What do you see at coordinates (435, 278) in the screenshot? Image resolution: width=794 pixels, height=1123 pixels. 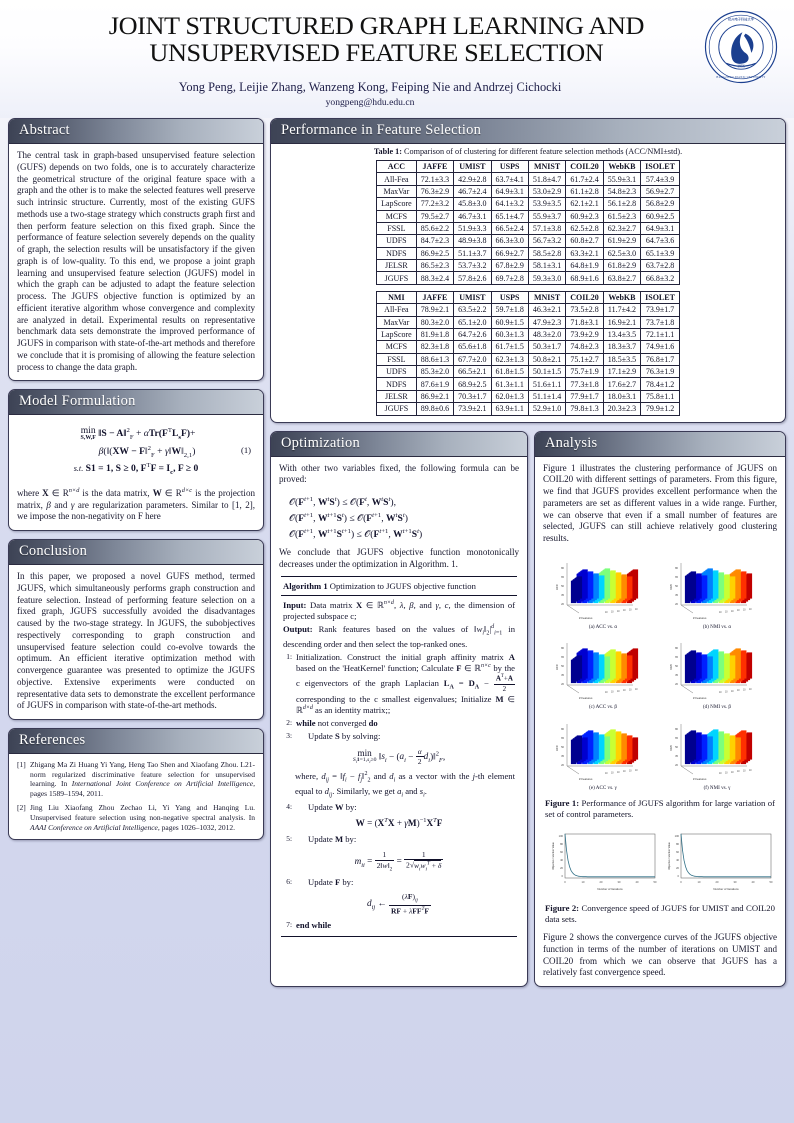 I see `table-cell: 88.3±2.4` at bounding box center [435, 278].